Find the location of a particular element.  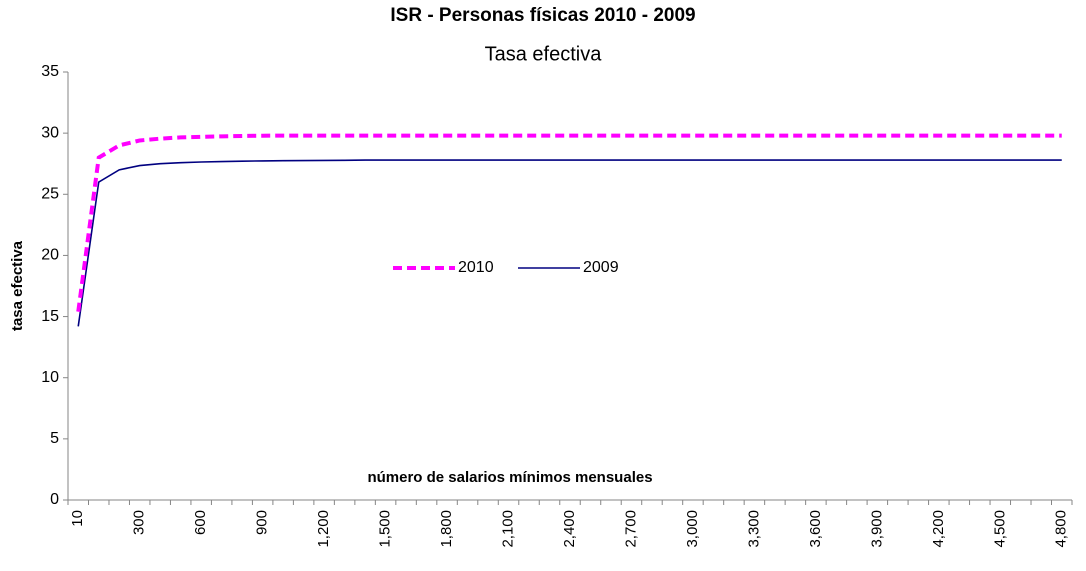

y-tick-label: 25 is located at coordinates (50, 194).